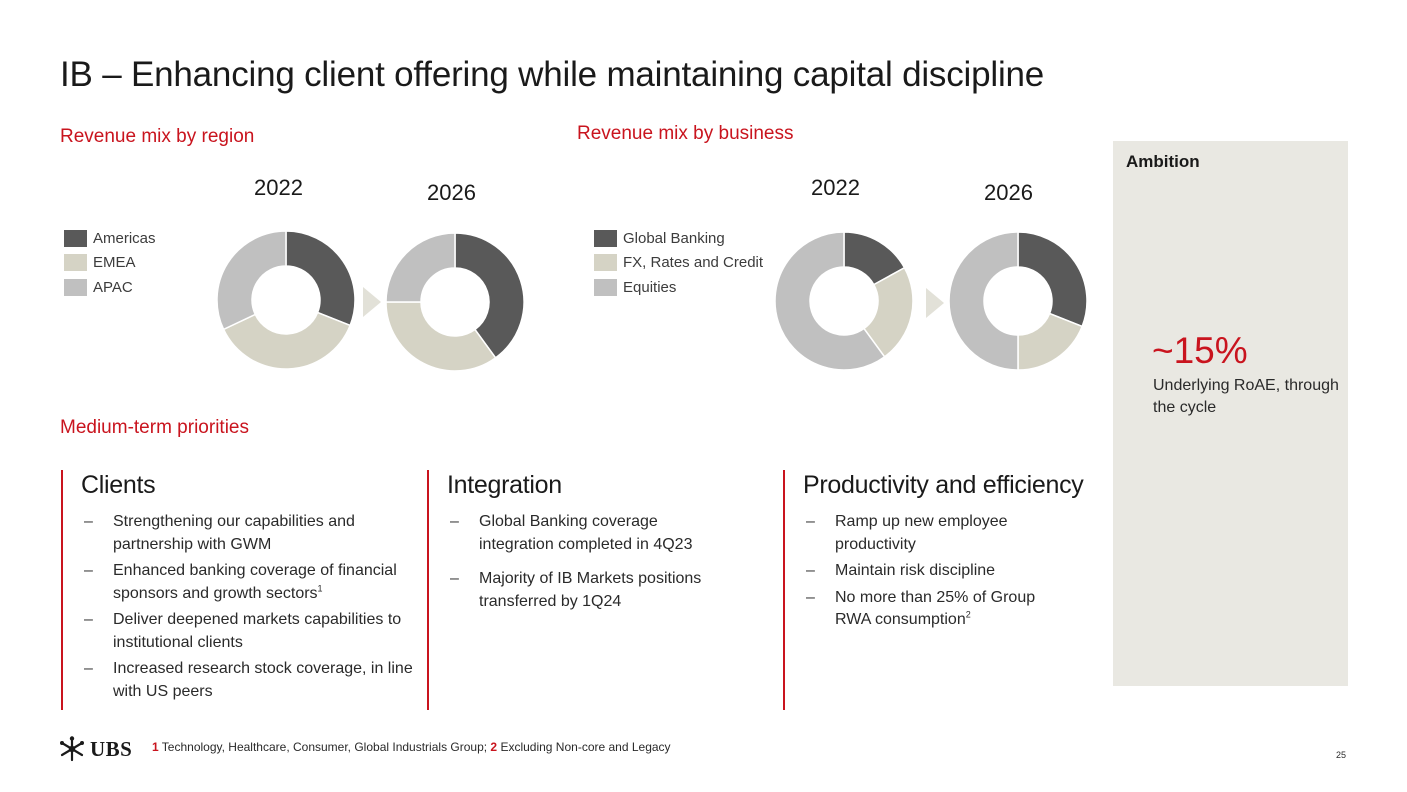 This screenshot has width=1407, height=792. I want to click on ambition-description: Underlying RoAE, through the cycle, so click(1246, 396).